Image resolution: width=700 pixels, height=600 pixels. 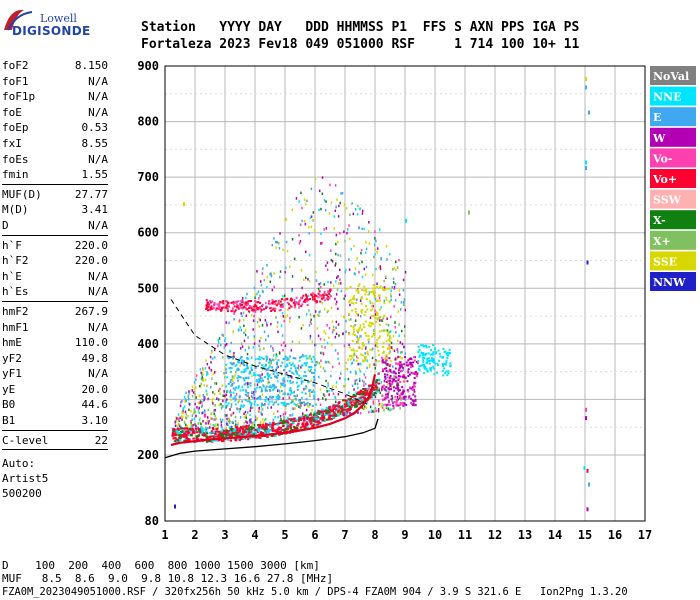 I want to click on param-key: C-level, so click(x=25, y=440).